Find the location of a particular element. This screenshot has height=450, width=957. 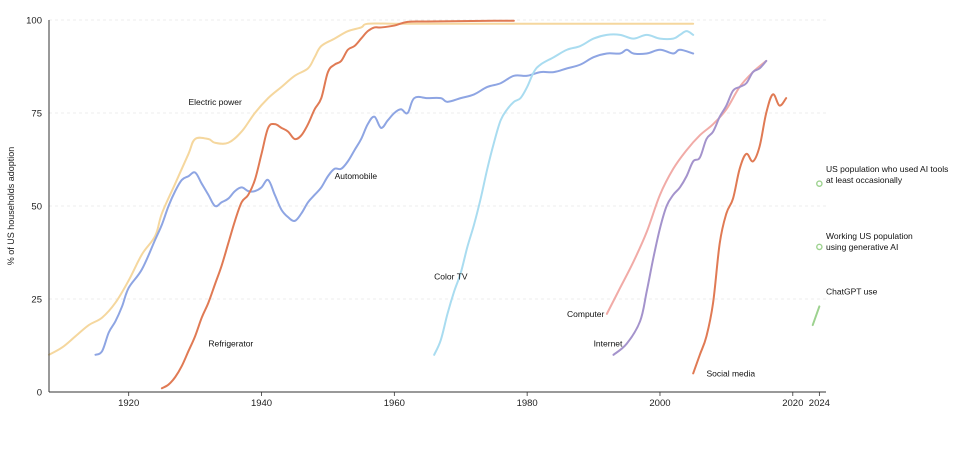

series-line-internet is located at coordinates (690, 207).